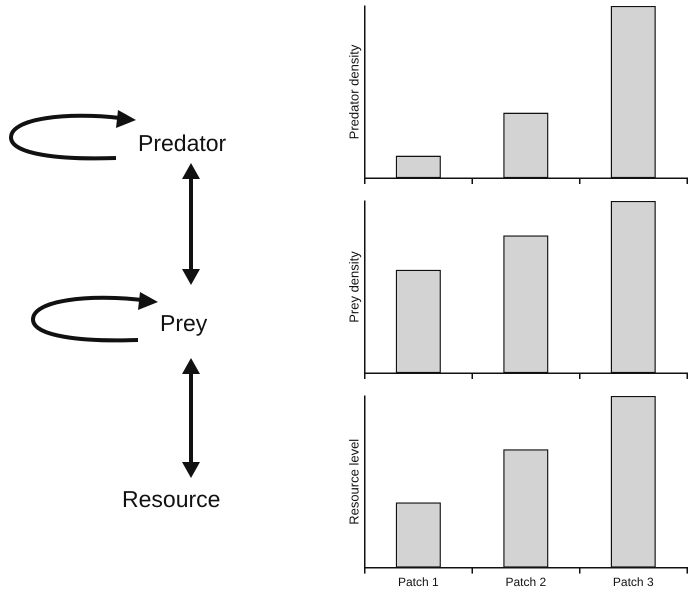 Image resolution: width=693 pixels, height=593 pixels. What do you see at coordinates (171, 499) in the screenshot?
I see `text: Resource` at bounding box center [171, 499].